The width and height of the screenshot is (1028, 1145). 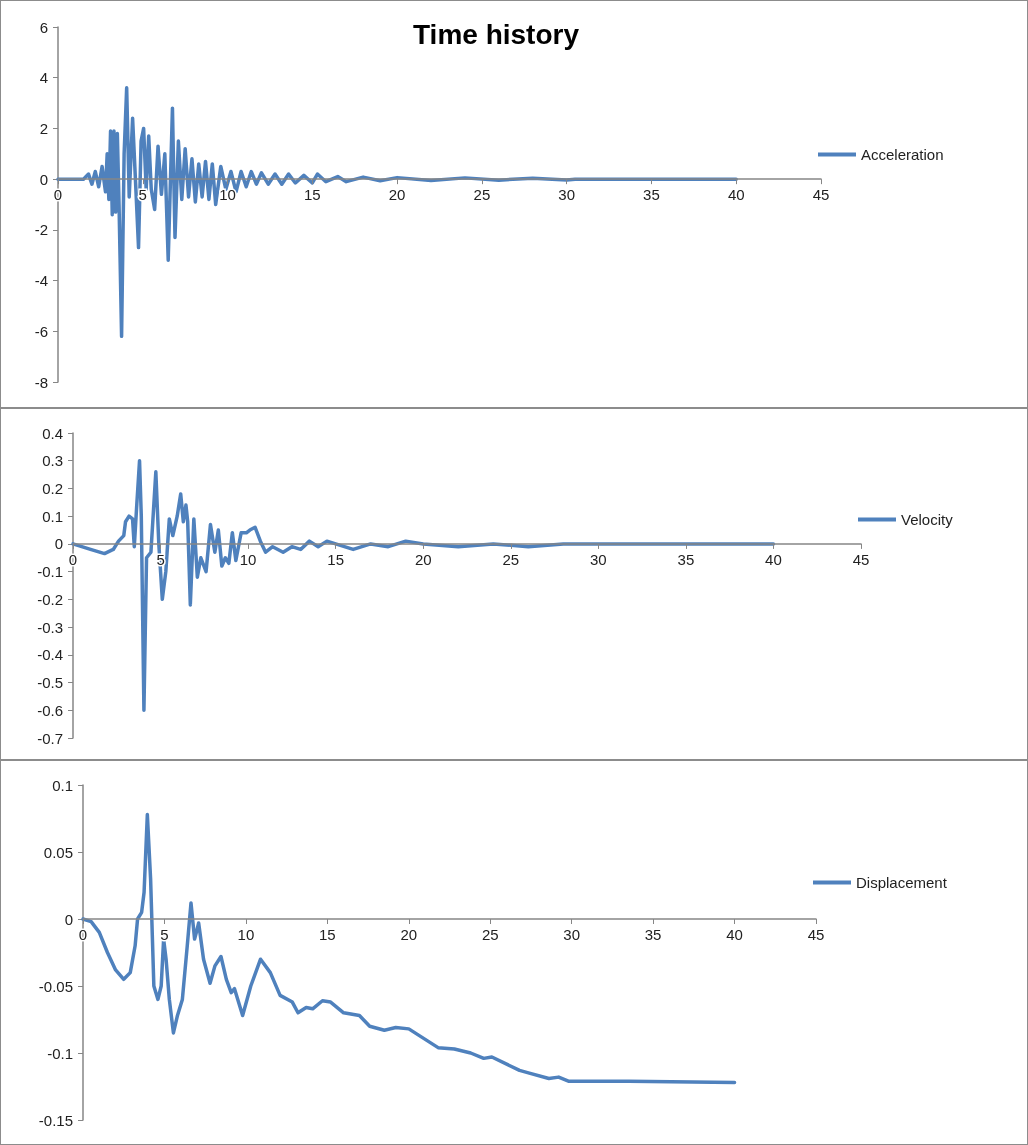 What do you see at coordinates (52, 488) in the screenshot?
I see `y-tick-label: 0.2` at bounding box center [52, 488].